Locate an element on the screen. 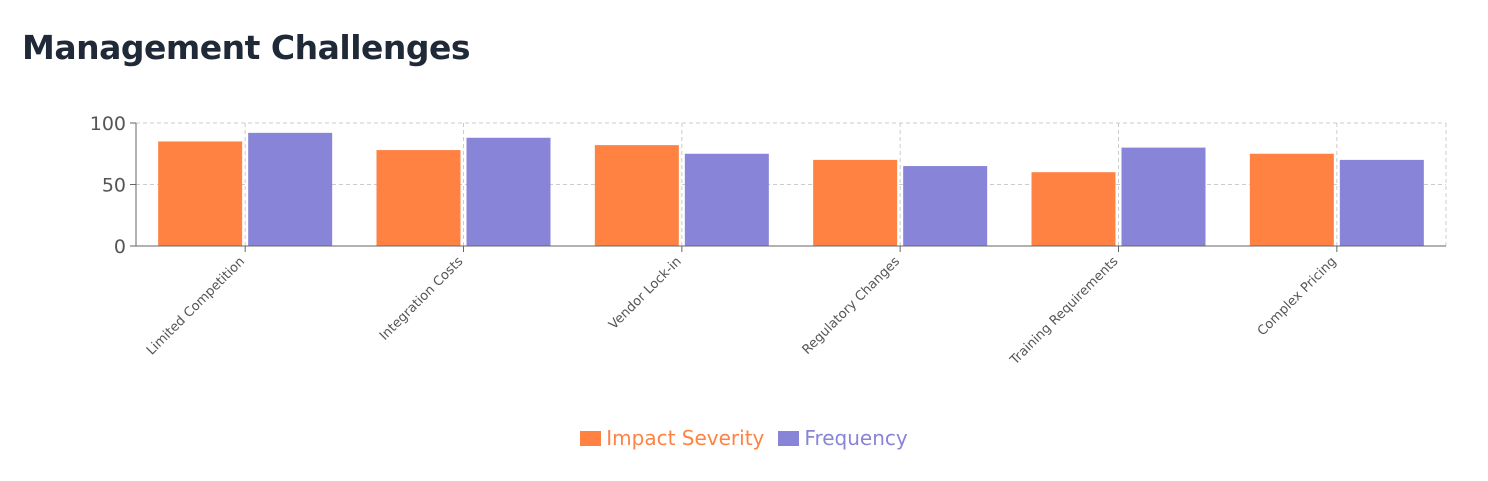 This screenshot has height=481, width=1488. y-tick-label: 50 is located at coordinates (114, 186).